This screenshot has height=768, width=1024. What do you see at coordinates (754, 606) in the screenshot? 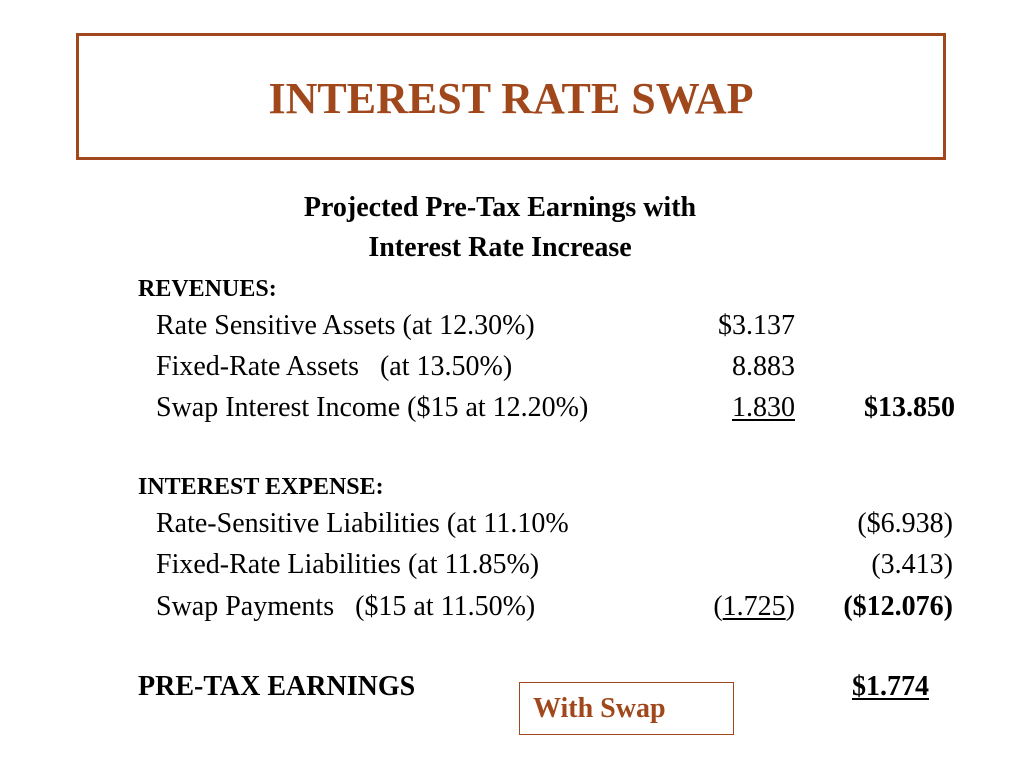
I see `expense-amount-underlined: 1.725` at bounding box center [754, 606].